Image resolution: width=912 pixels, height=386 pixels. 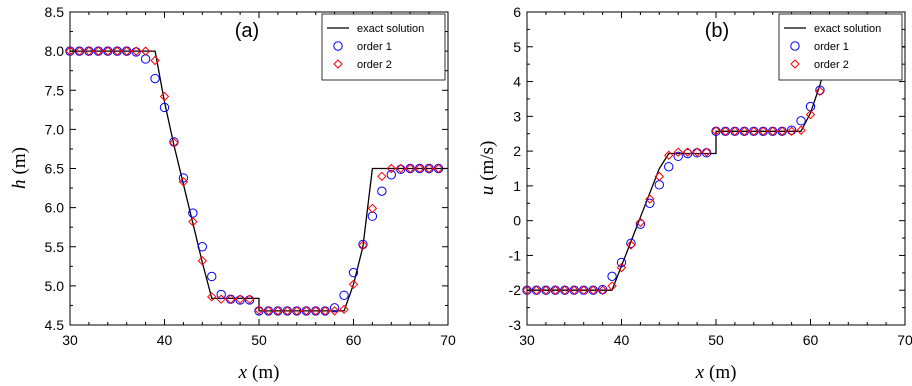 I want to click on panel-a-y-tick-label: 7.5, so click(x=55, y=90).